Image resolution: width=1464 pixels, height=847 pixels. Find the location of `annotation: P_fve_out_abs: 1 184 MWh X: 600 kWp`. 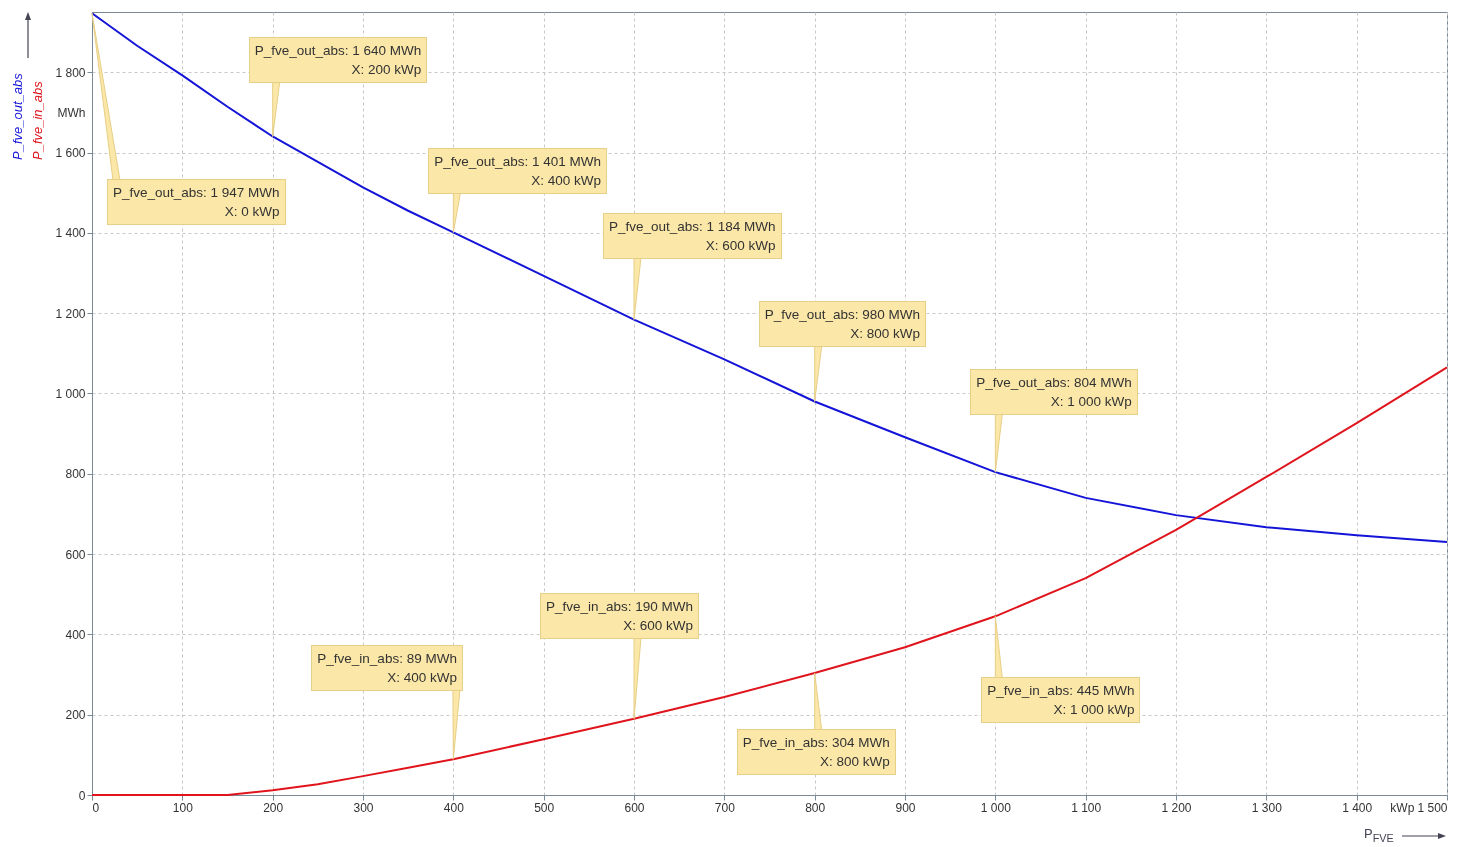

annotation: P_fve_out_abs: 1 184 MWh X: 600 kWp is located at coordinates (692, 236).